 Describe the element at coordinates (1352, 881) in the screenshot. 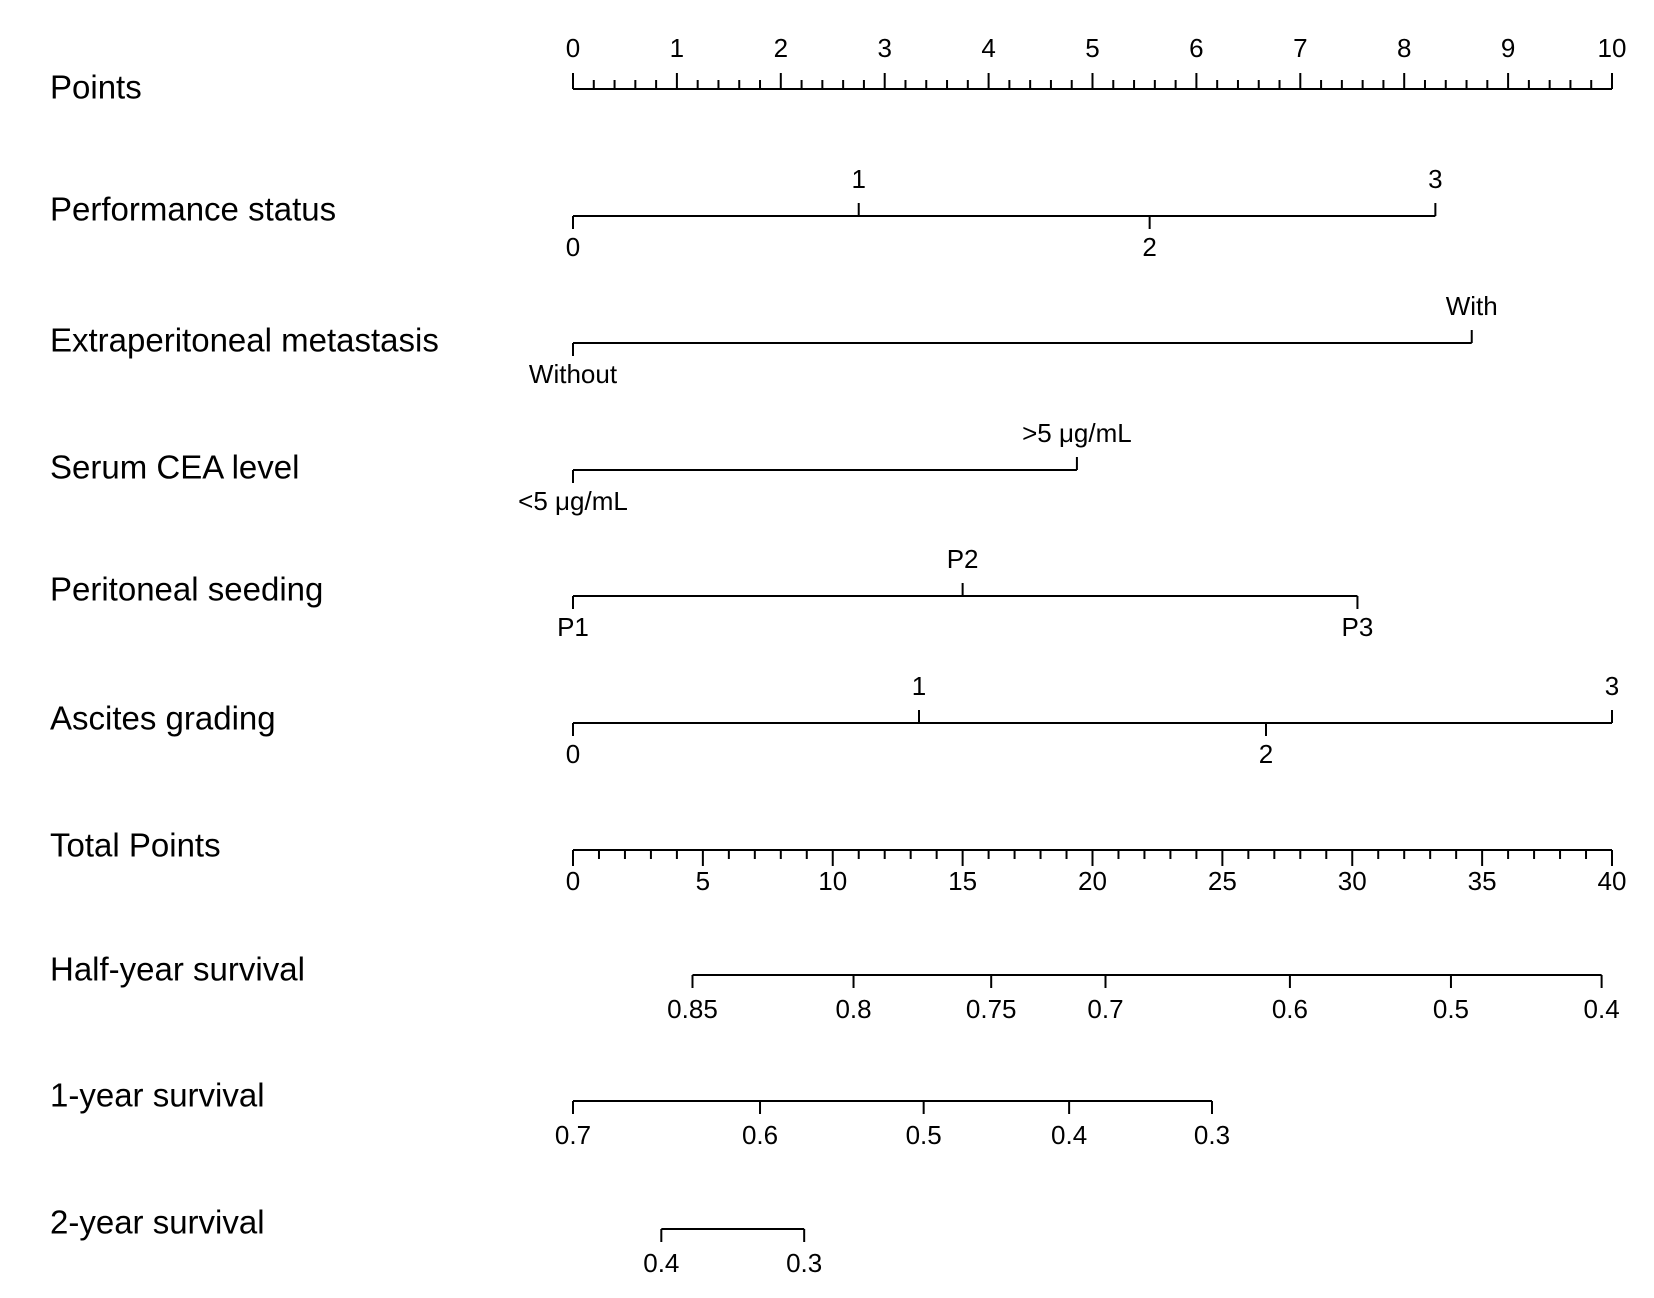

I see `tick-label: 30` at that location.